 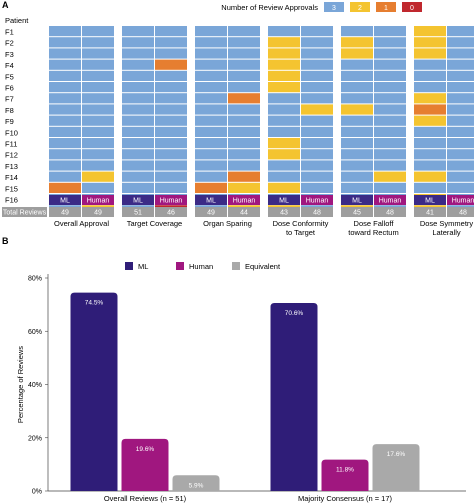 I want to click on category-label-line: Laterally, so click(x=446, y=232).